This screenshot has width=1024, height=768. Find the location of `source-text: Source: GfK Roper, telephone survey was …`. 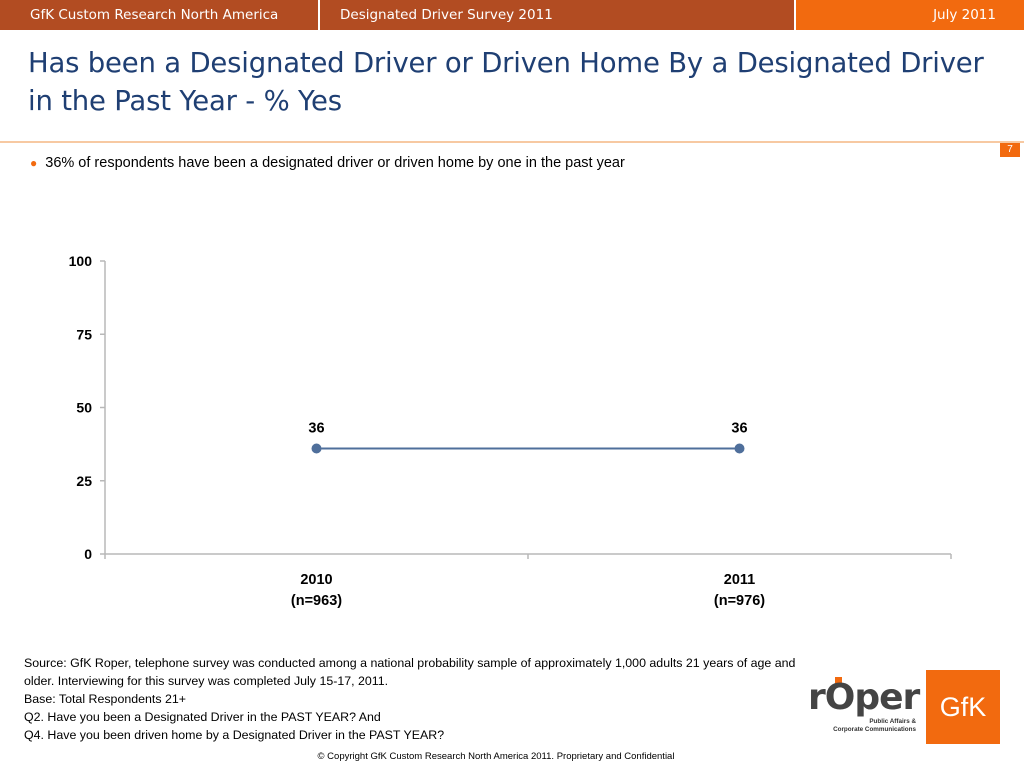

source-text: Source: GfK Roper, telephone survey was … is located at coordinates (410, 672).